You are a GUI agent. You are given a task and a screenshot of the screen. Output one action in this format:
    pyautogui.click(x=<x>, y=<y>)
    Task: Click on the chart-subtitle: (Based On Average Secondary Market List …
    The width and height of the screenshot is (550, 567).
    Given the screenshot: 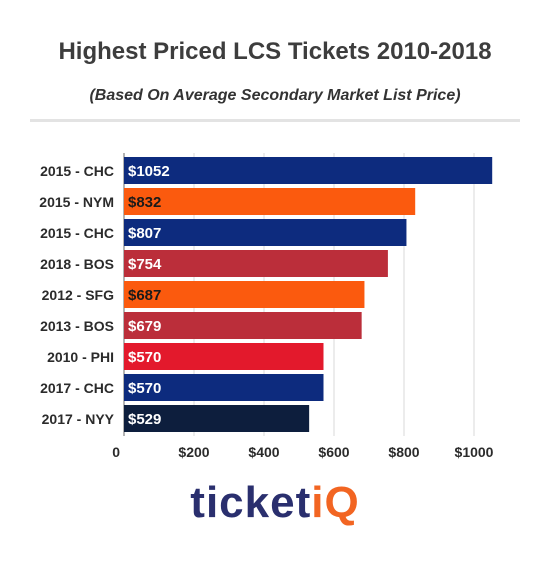 What is the action you would take?
    pyautogui.click(x=275, y=95)
    